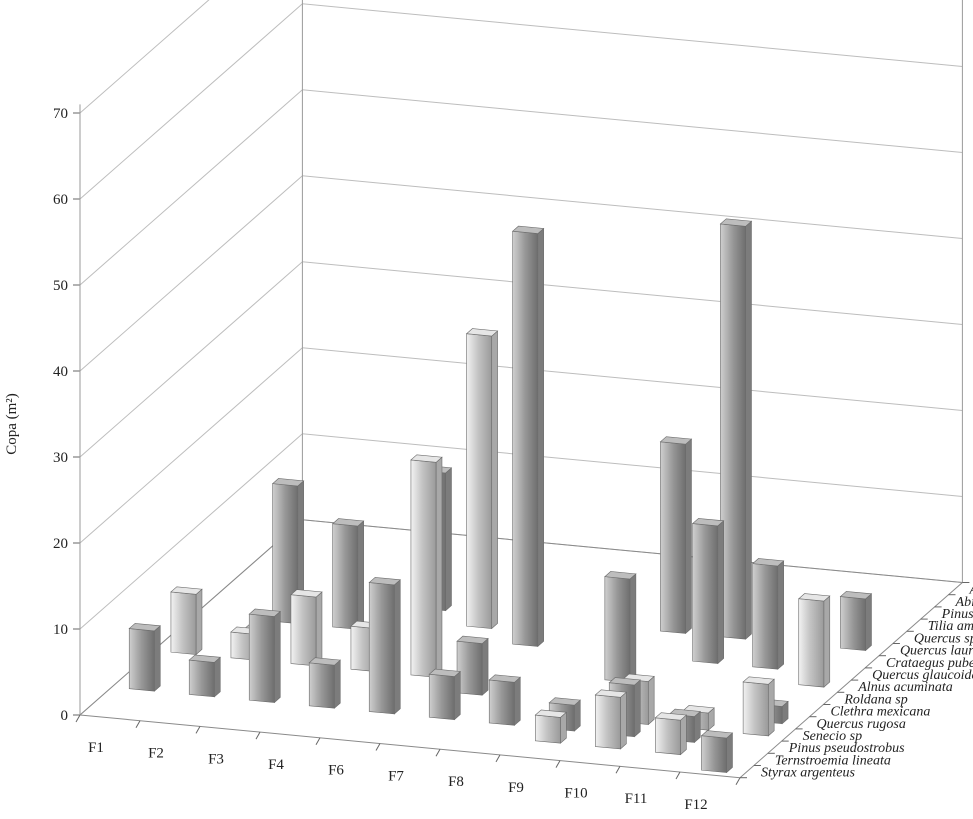 The height and width of the screenshot is (819, 973). Describe the element at coordinates (929, 663) in the screenshot. I see `series-label: Crataegus pubescens` at that location.